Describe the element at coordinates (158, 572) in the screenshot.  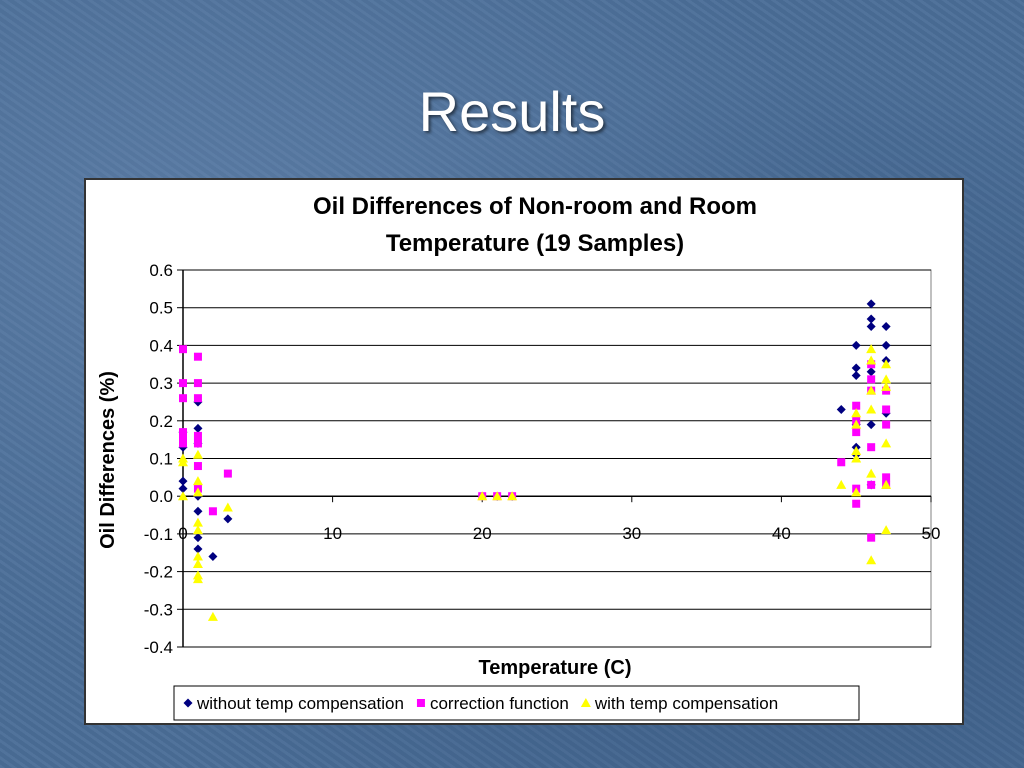
I see `y-tick-label: -0.2` at that location.